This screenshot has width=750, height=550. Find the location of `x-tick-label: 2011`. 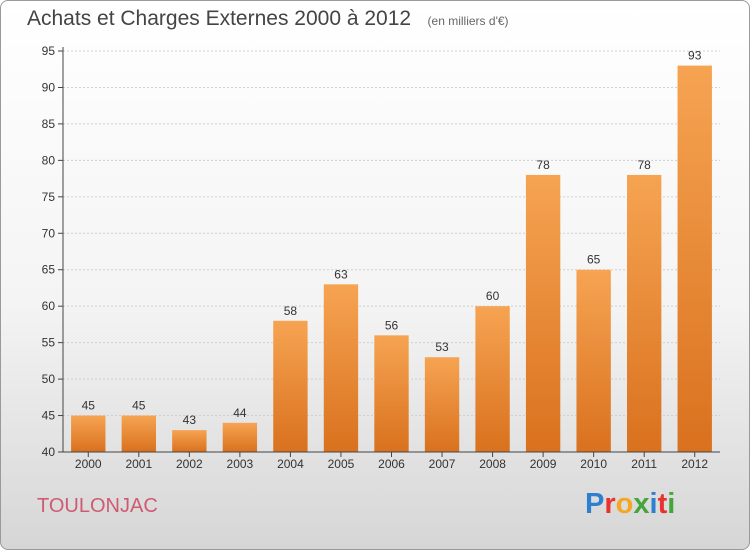

x-tick-label: 2011 is located at coordinates (644, 464).